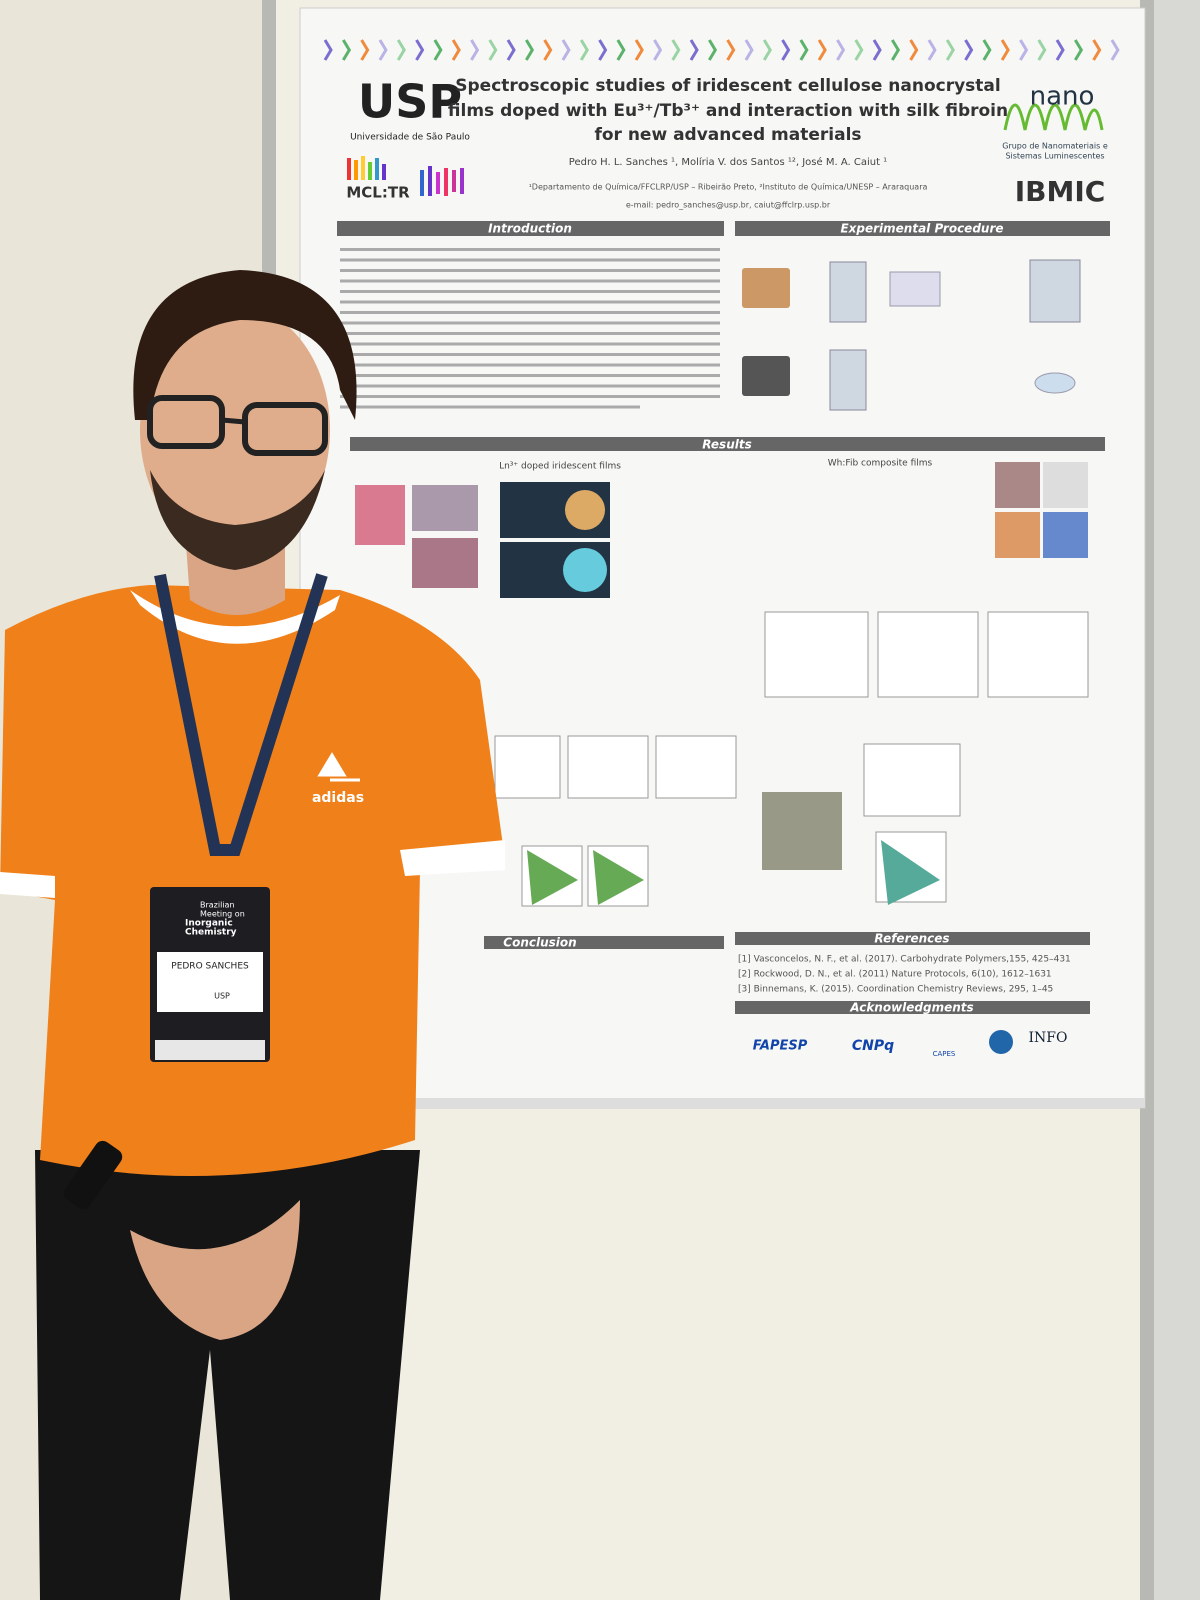 This screenshot has height=1600, width=1200. Describe the element at coordinates (1055, 146) in the screenshot. I see `group: Grupo de Nanomateriais e` at that location.